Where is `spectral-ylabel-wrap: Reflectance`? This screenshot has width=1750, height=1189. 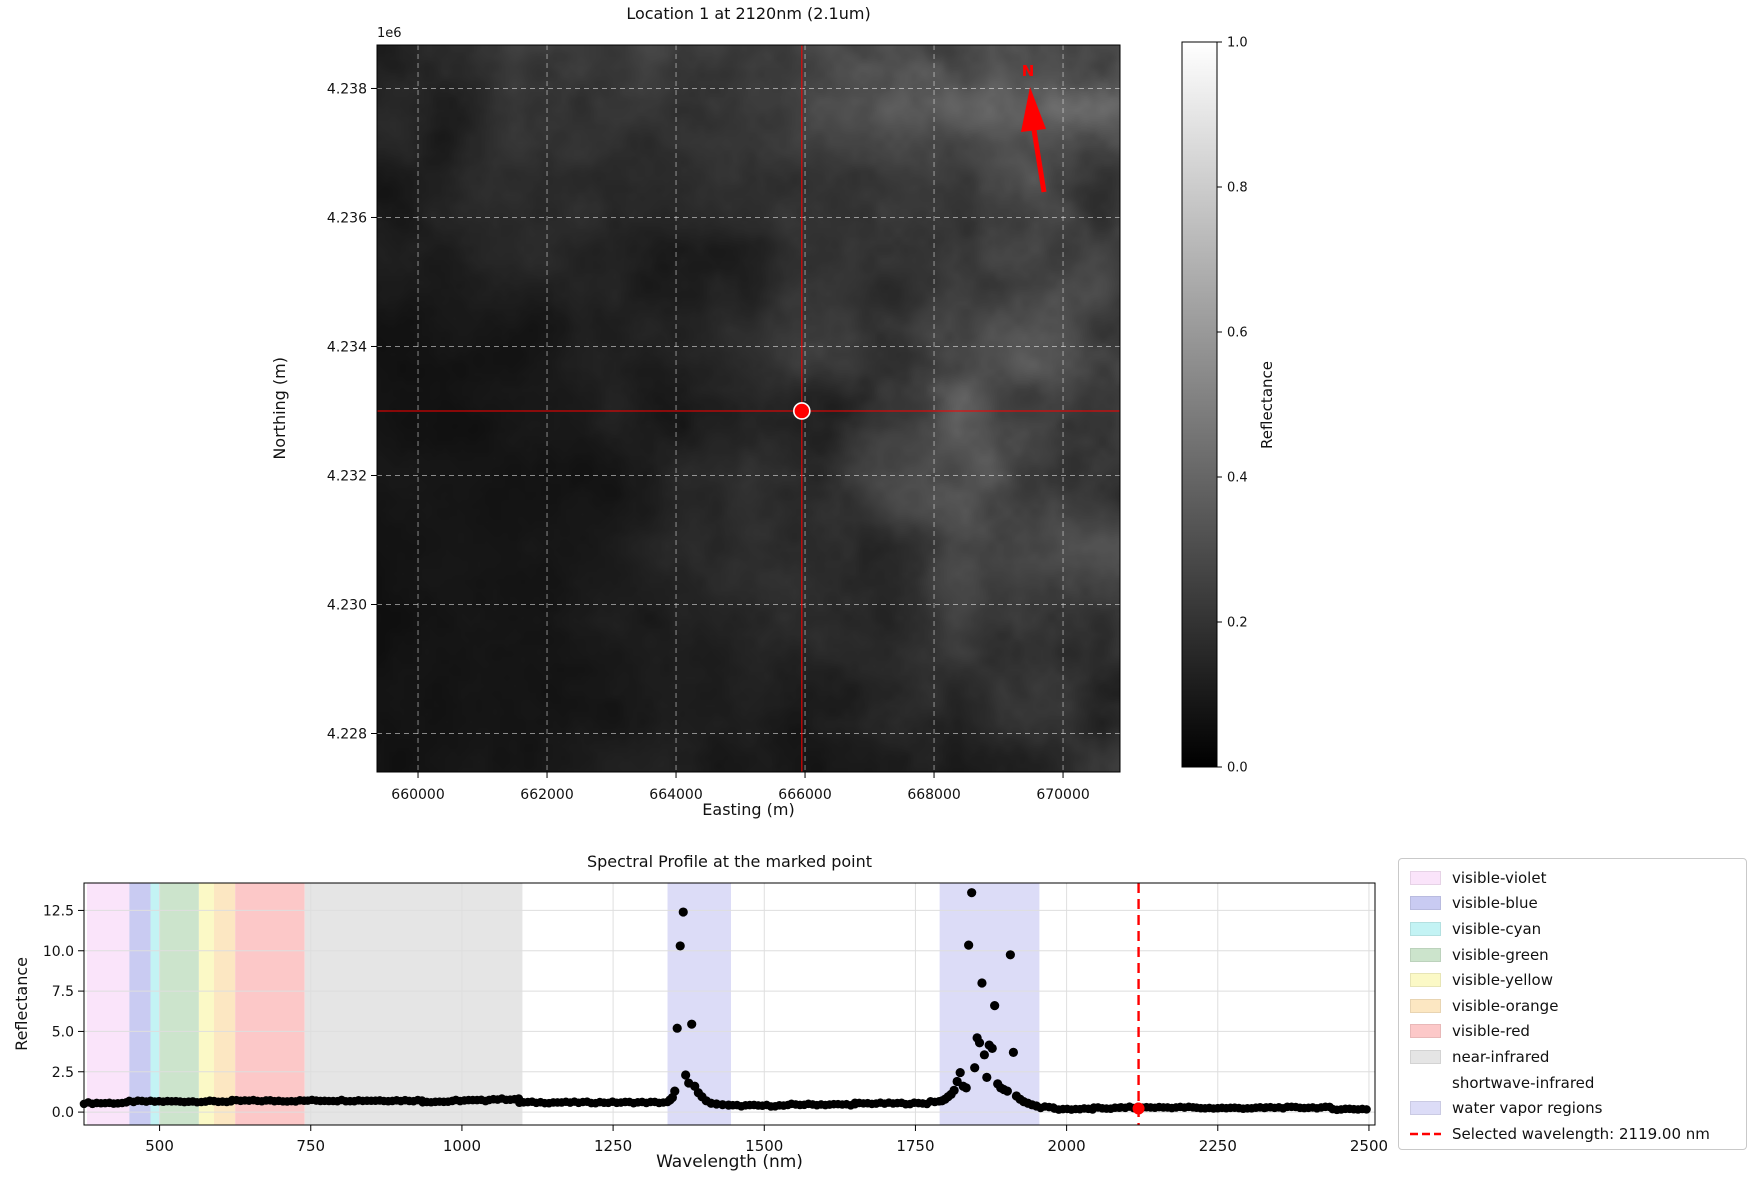 spectral-ylabel-wrap: Reflectance is located at coordinates (21, 1004).